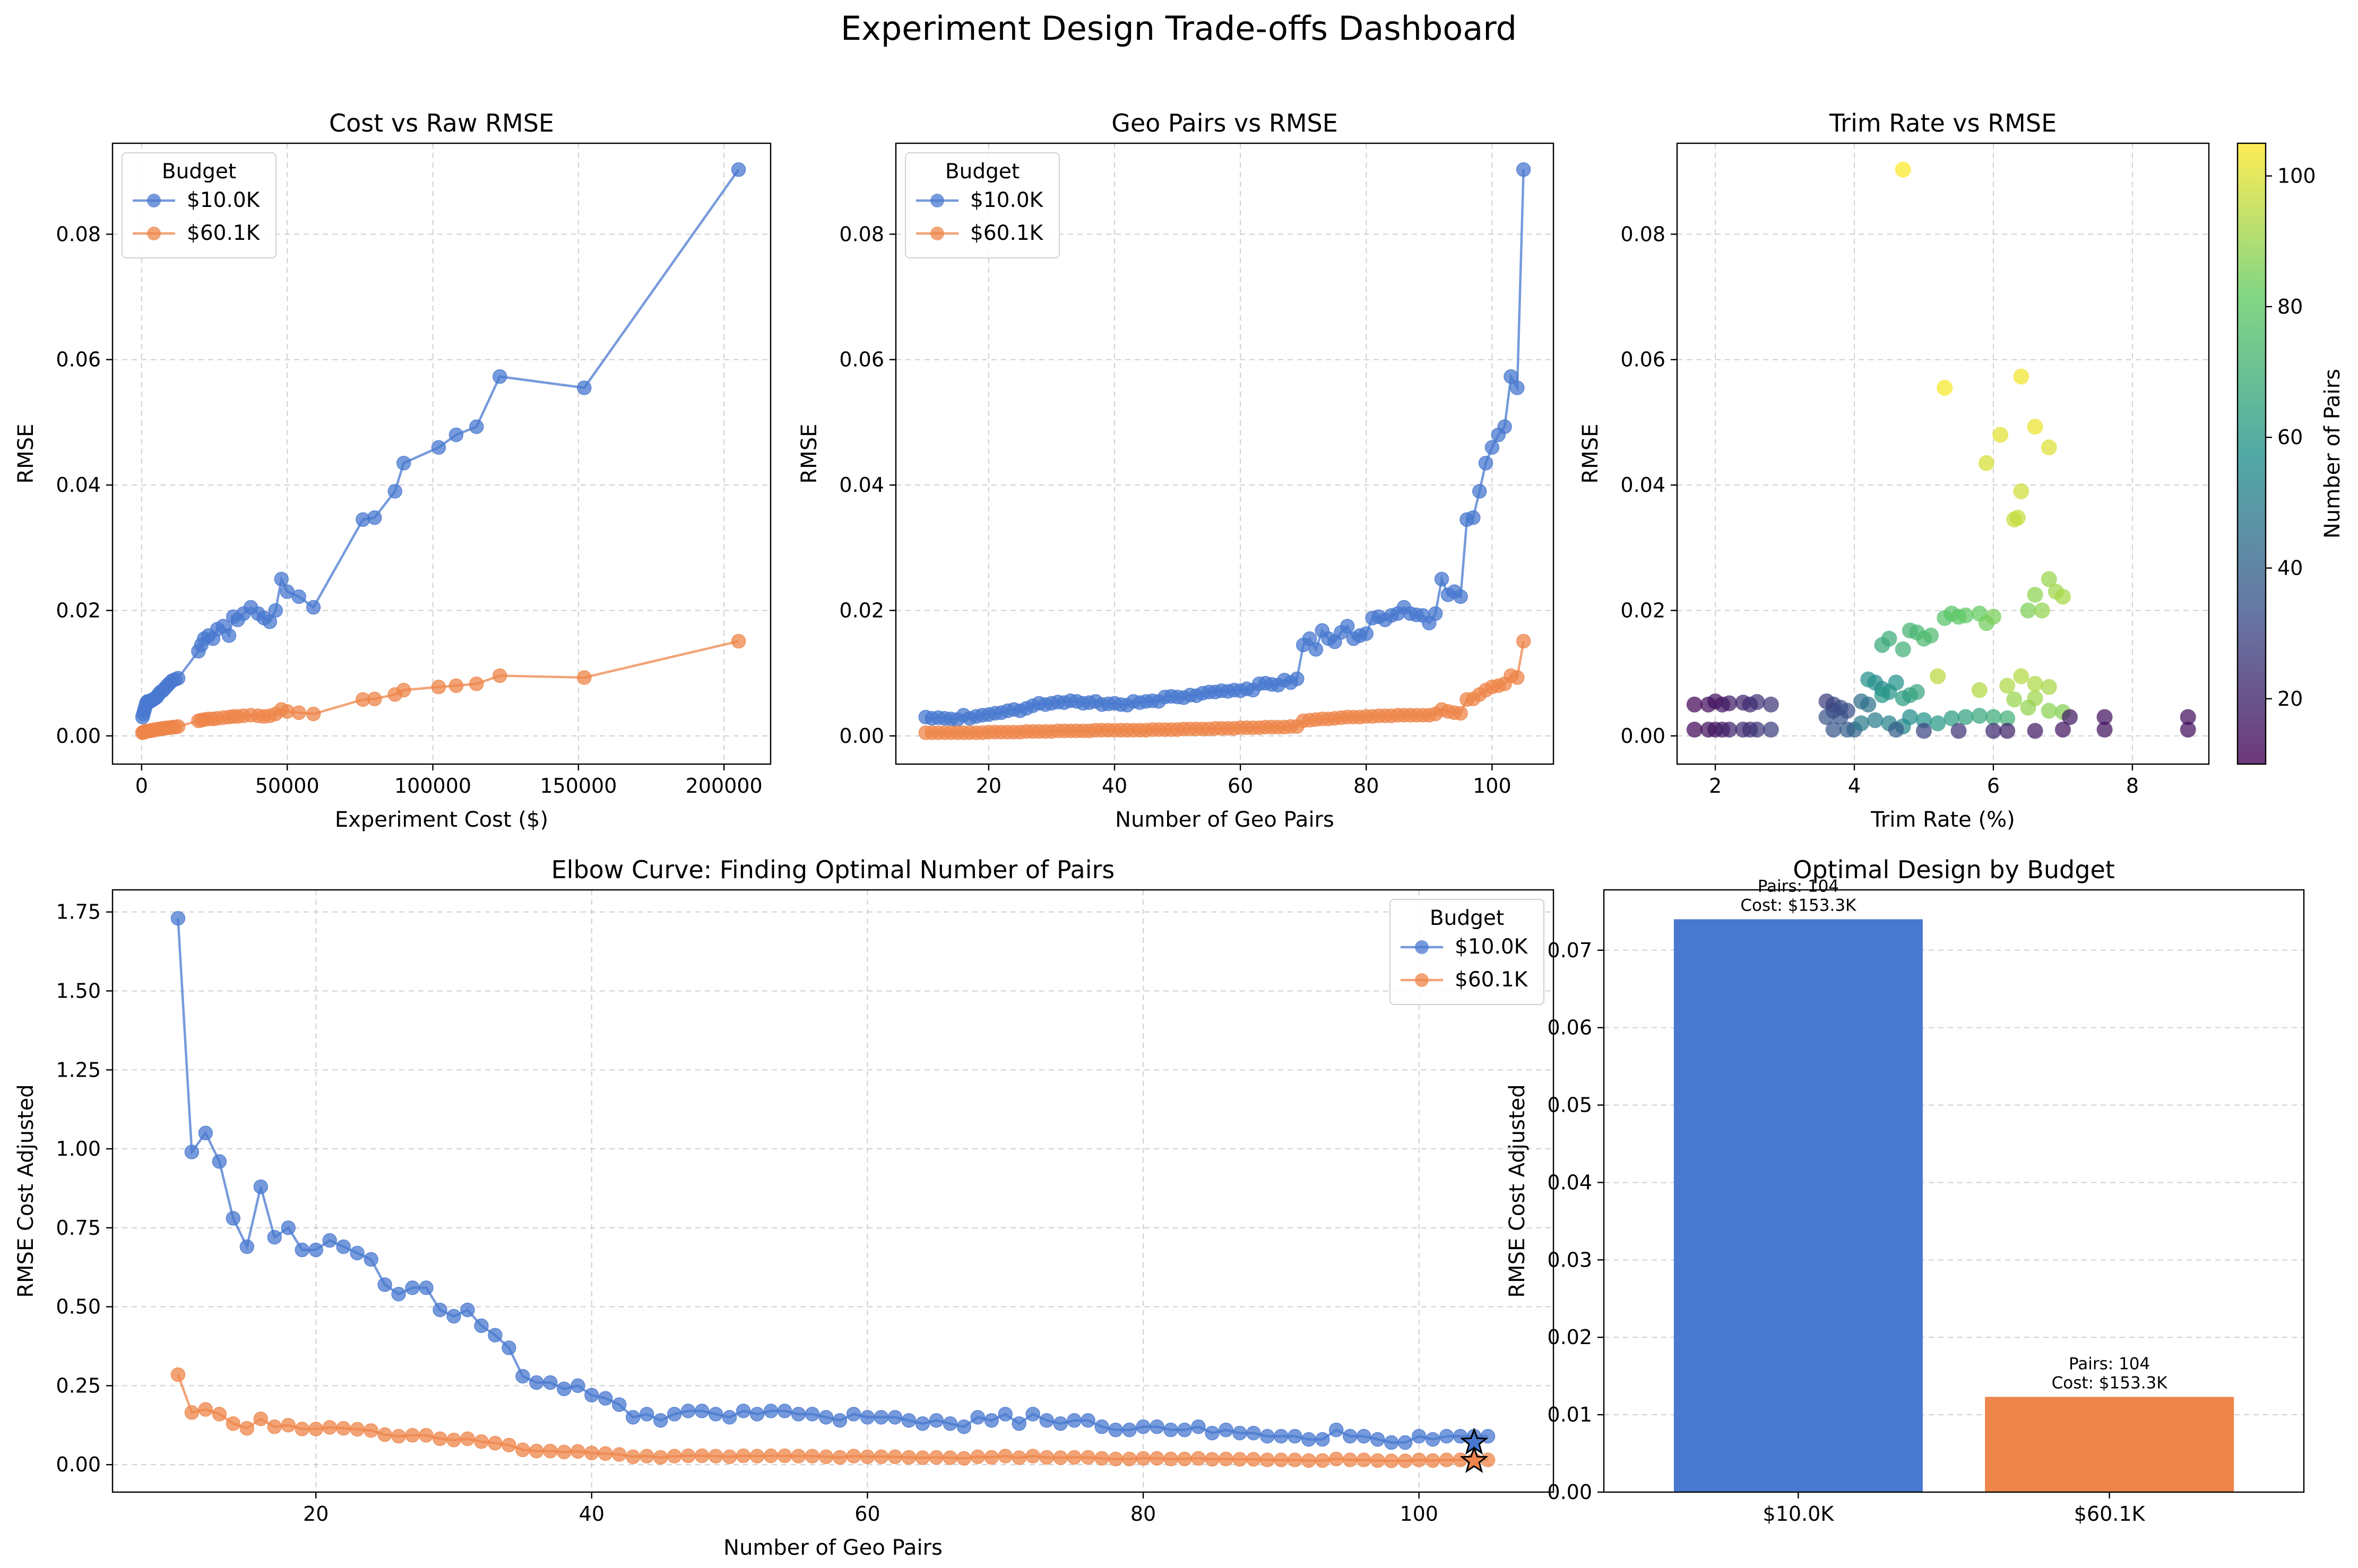 This screenshot has height=1568, width=2358. What do you see at coordinates (1569, 950) in the screenshot?
I see `y-tick-label: 0.07` at bounding box center [1569, 950].